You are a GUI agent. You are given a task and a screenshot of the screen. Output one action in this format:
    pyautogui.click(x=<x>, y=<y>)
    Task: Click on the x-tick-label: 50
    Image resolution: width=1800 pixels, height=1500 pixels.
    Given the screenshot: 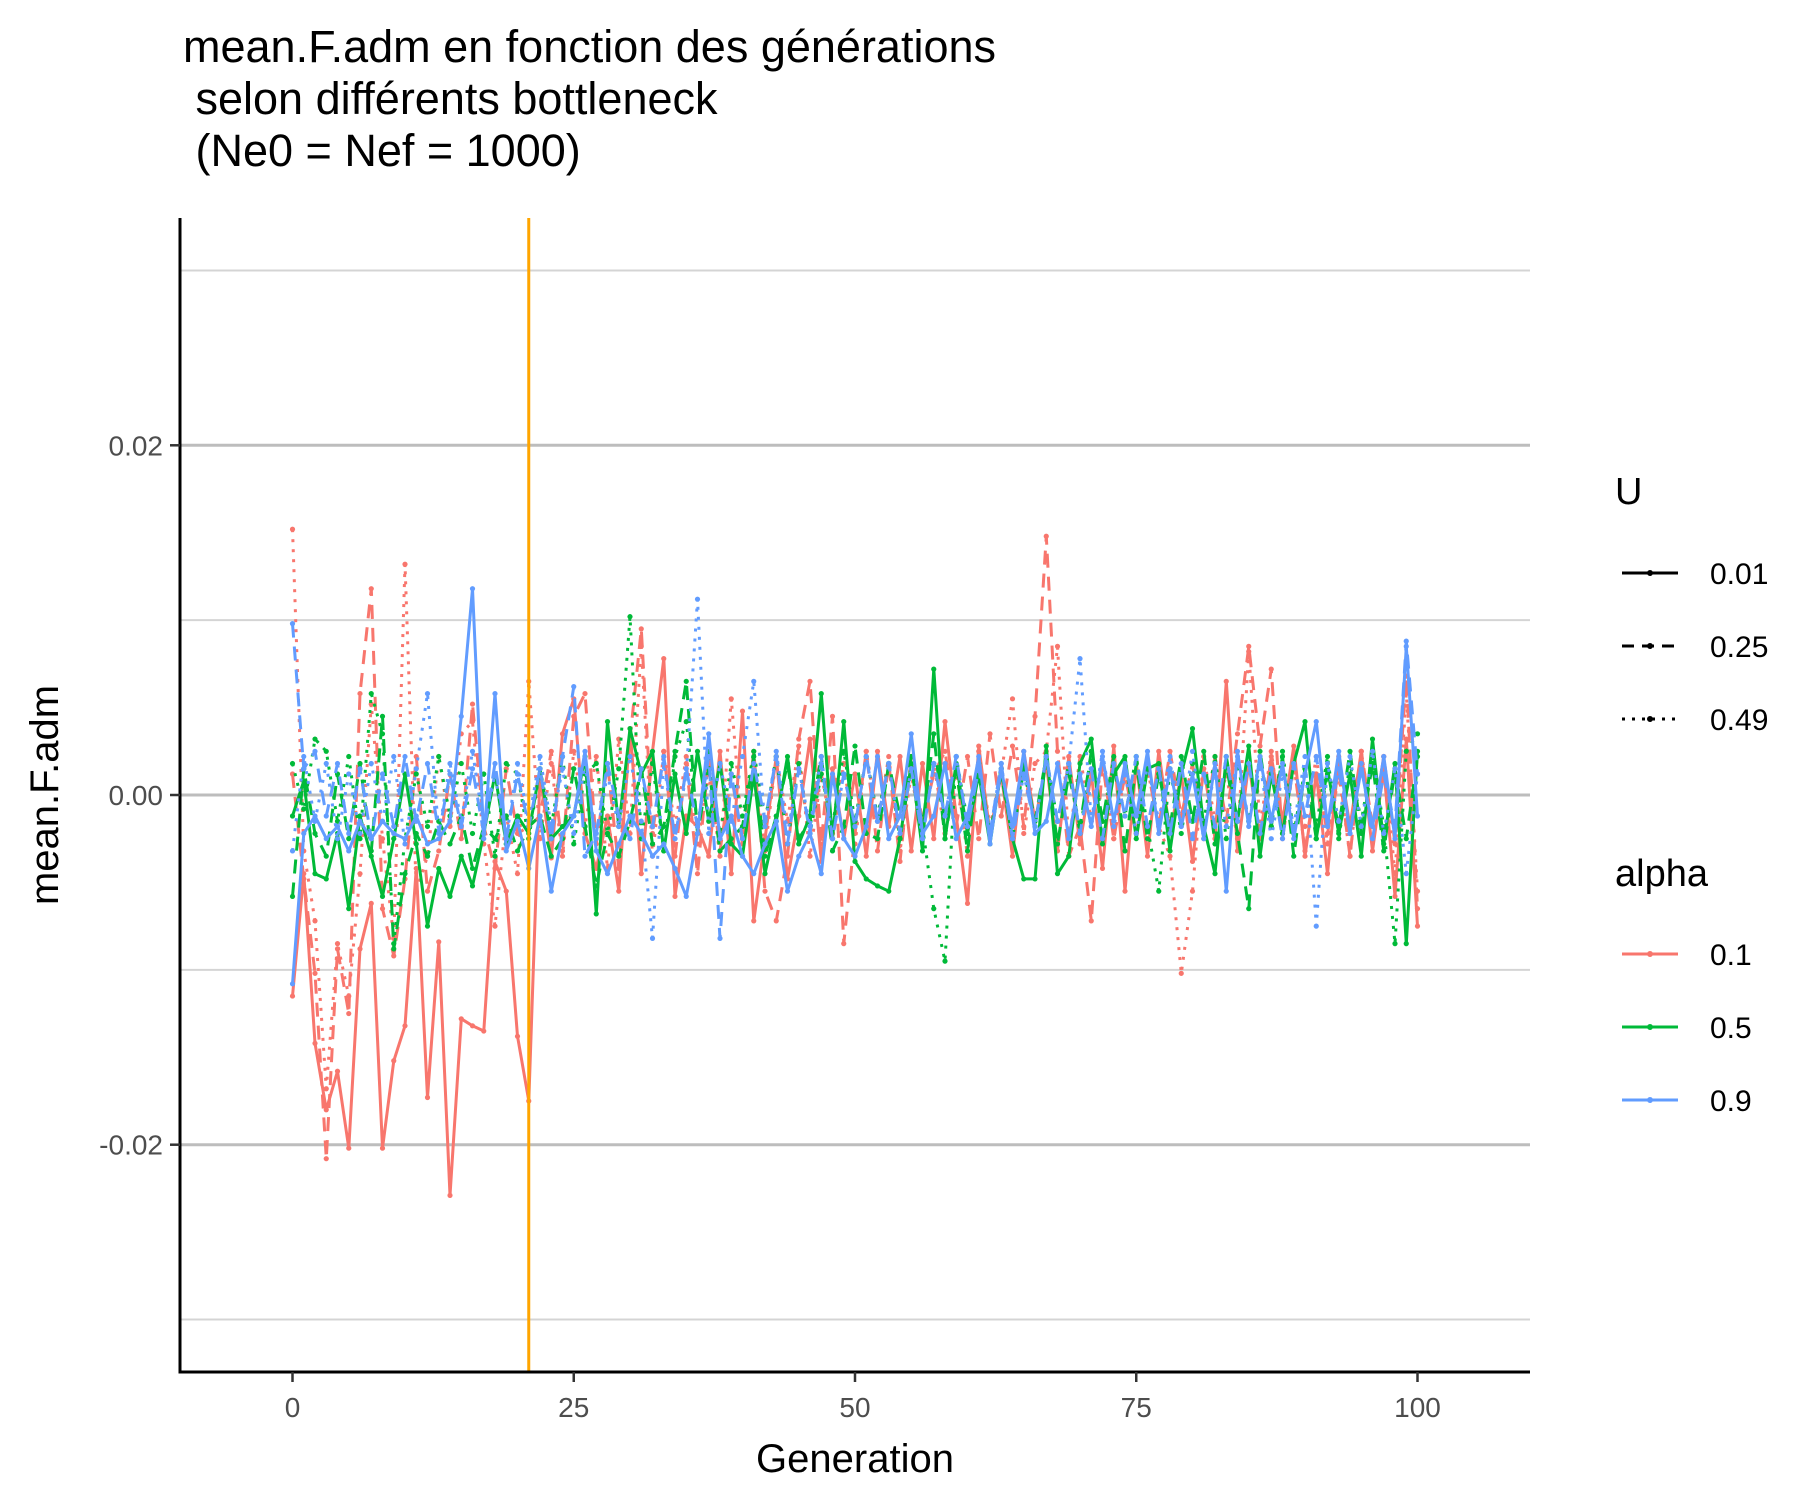 What is the action you would take?
    pyautogui.click(x=854, y=1407)
    